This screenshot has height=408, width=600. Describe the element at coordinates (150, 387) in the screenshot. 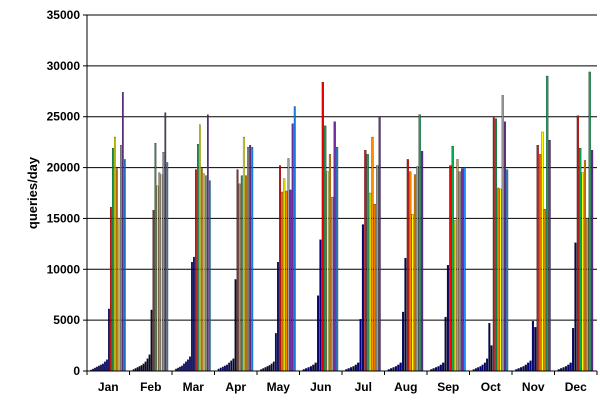

I see `x-tick-label-feb: Feb` at that location.